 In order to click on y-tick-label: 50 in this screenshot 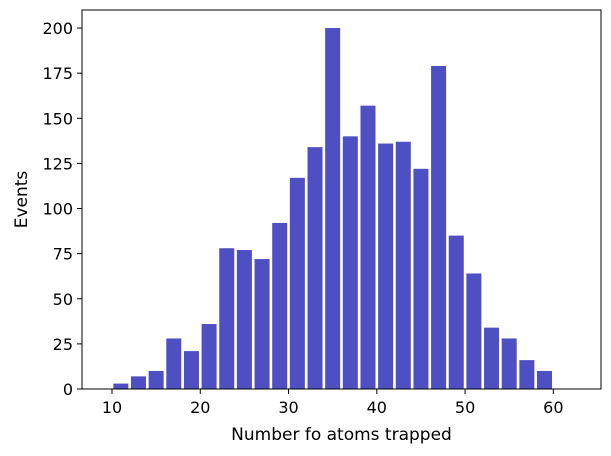, I will do `click(63, 299)`.